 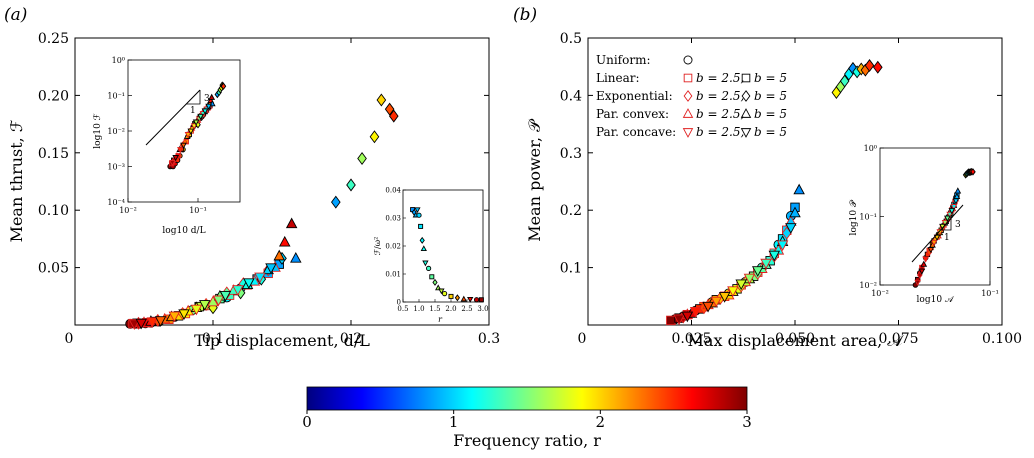 I want to click on colorbar: 0 1 2 3 Frequency ratio, r, so click(x=527, y=418).